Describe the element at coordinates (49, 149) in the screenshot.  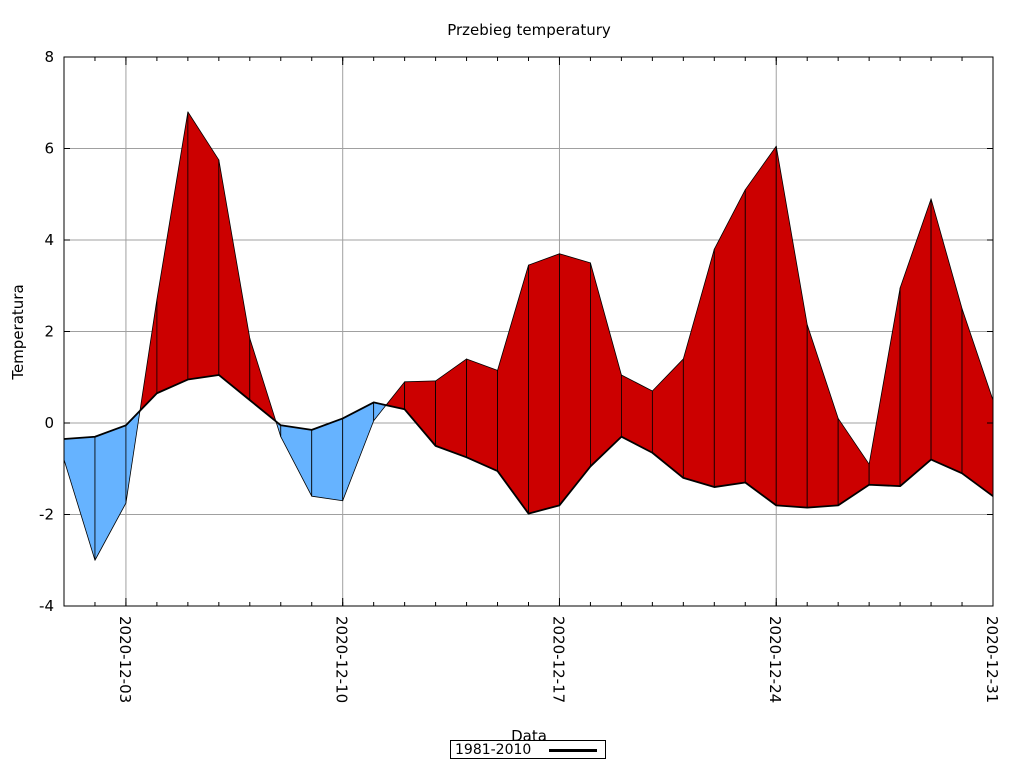
I see `y-tick-label: 6` at that location.